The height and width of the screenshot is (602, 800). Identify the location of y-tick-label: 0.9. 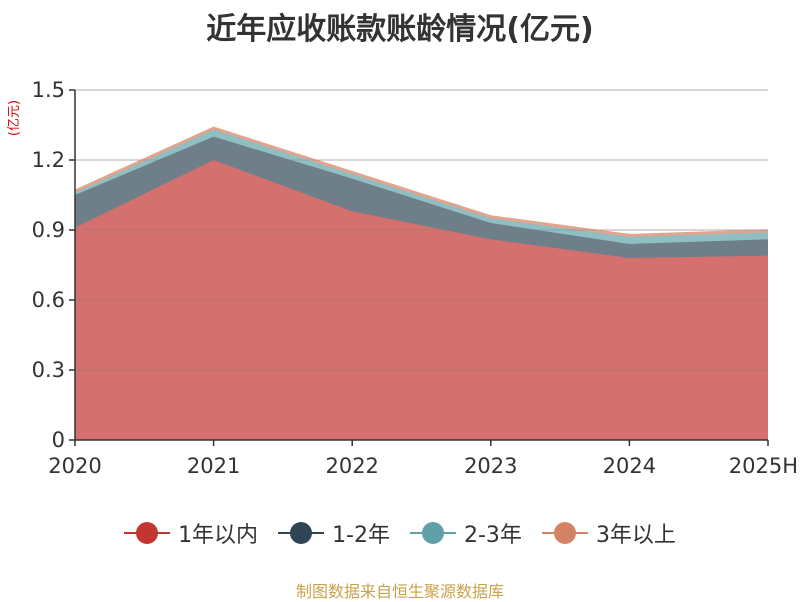
(48, 230).